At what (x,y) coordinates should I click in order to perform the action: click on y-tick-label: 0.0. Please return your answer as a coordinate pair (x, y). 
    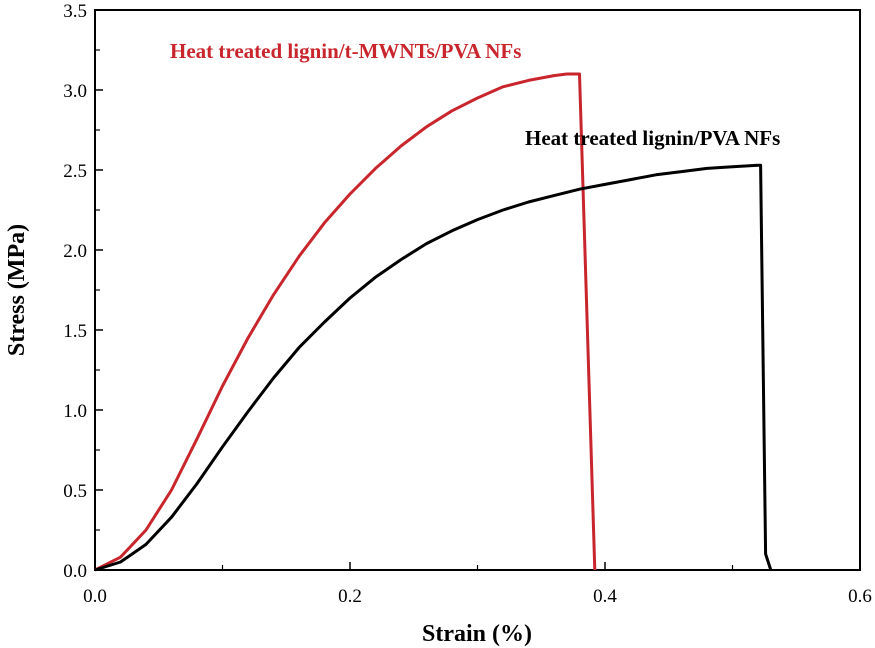
    Looking at the image, I should click on (75, 571).